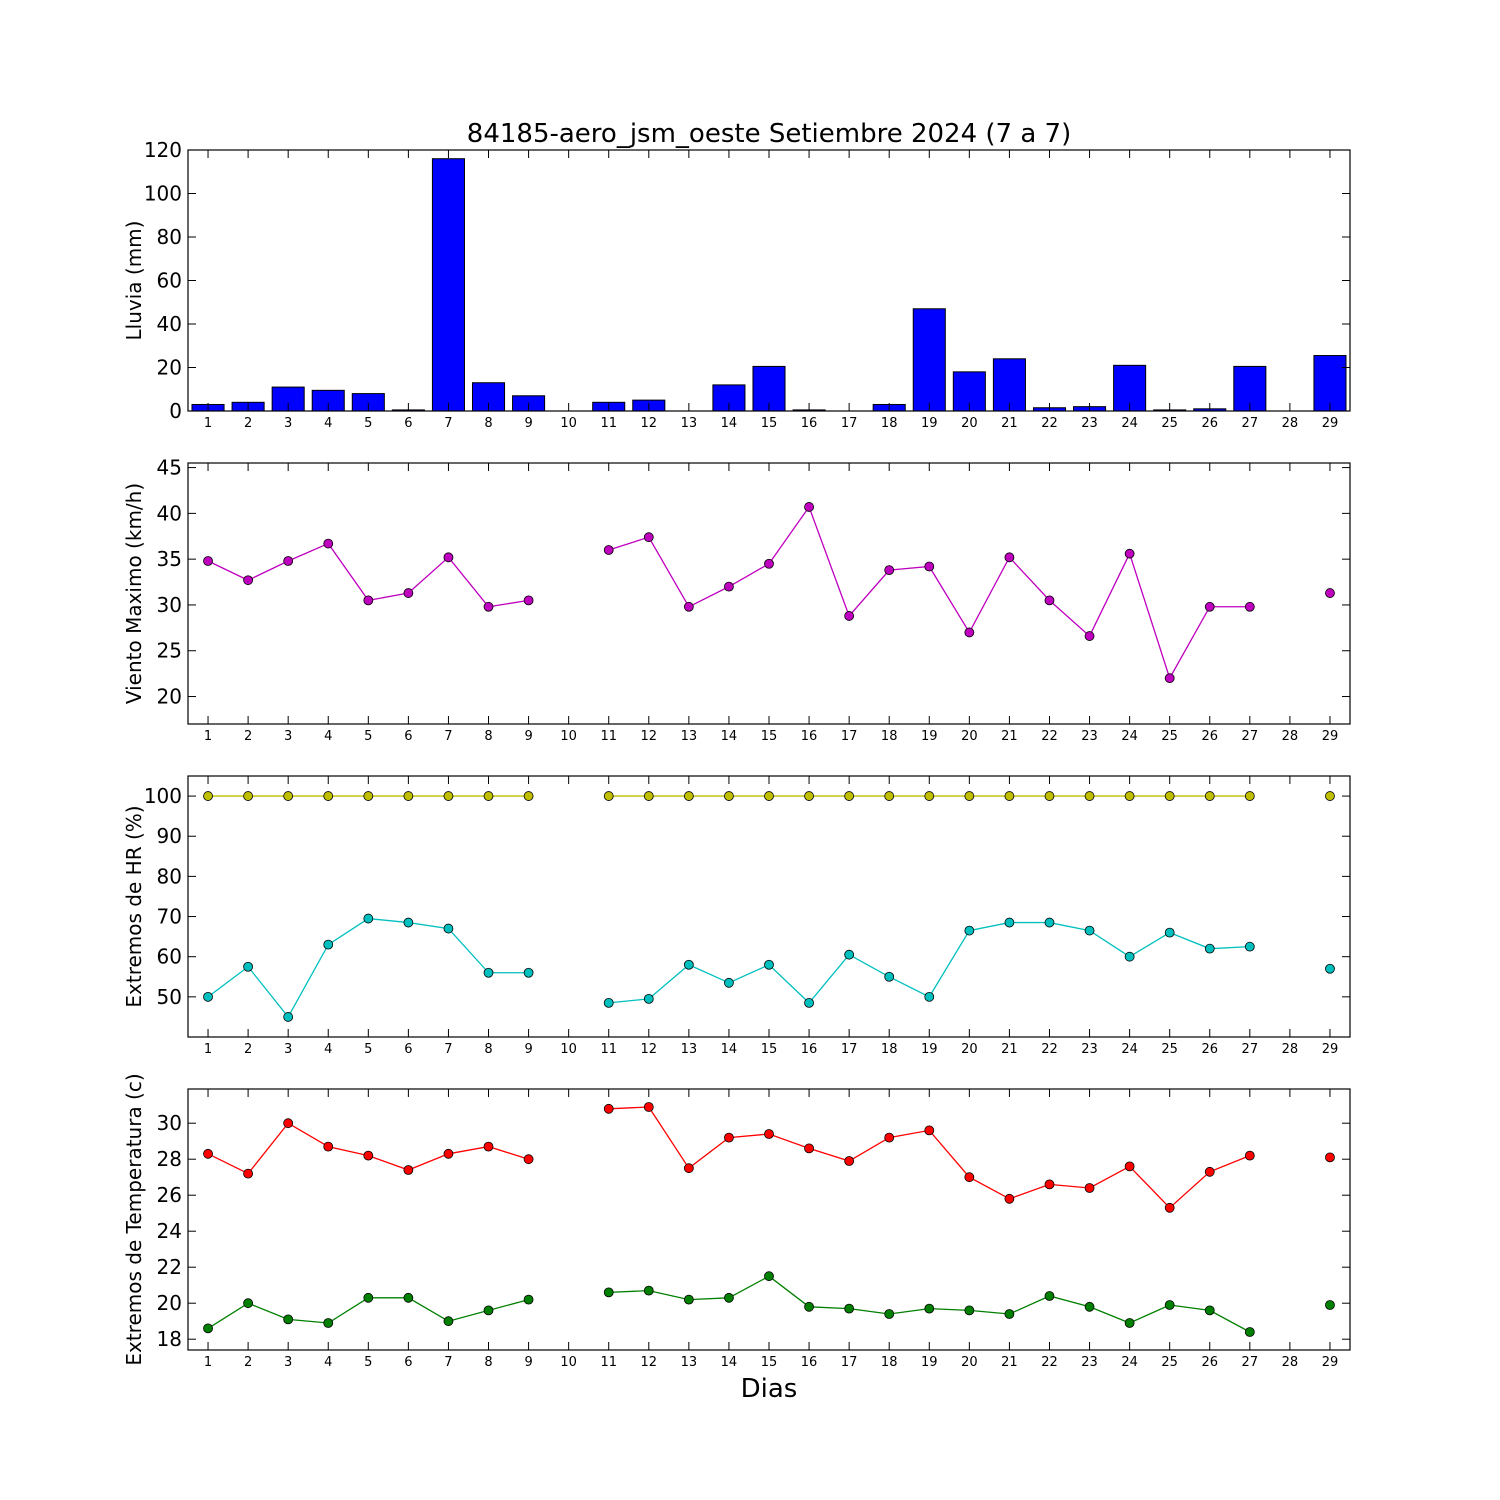 The width and height of the screenshot is (1500, 1500). What do you see at coordinates (408, 1362) in the screenshot?
I see `xtick-label: 6` at bounding box center [408, 1362].